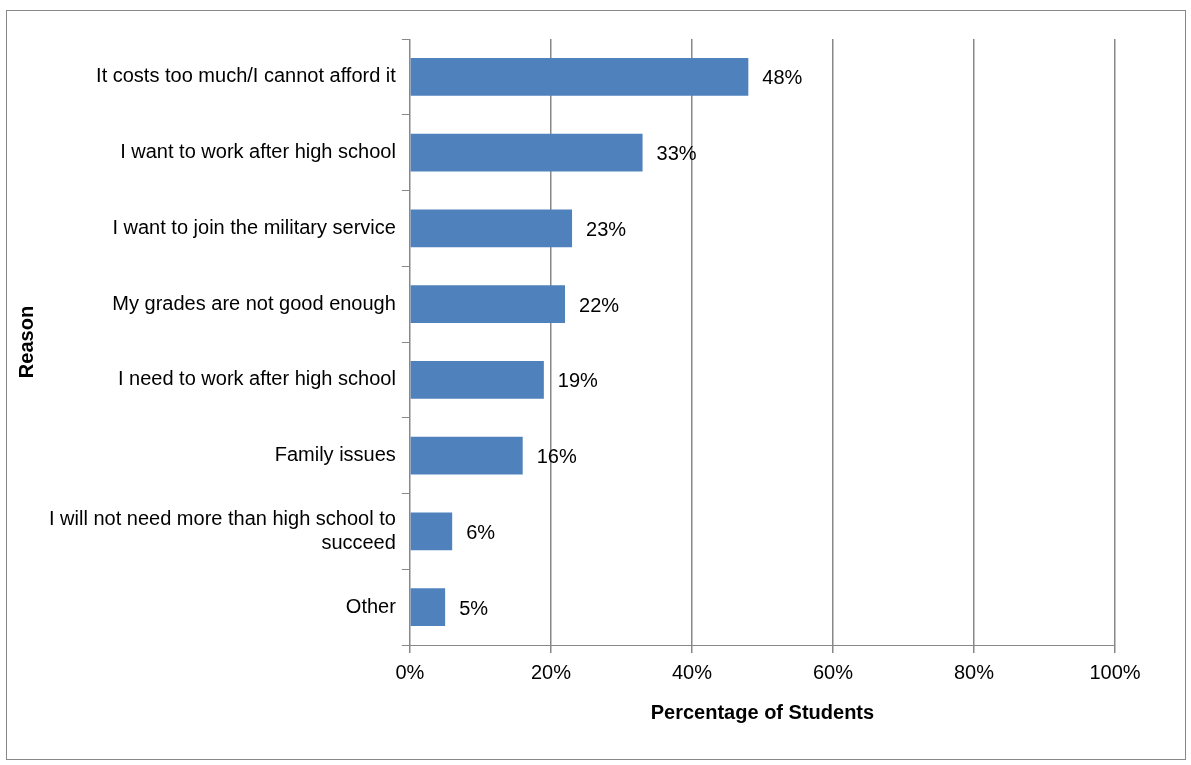 This screenshot has width=1191, height=765. Describe the element at coordinates (256, 378) in the screenshot. I see `y-tick-label: I need to work after high school` at that location.